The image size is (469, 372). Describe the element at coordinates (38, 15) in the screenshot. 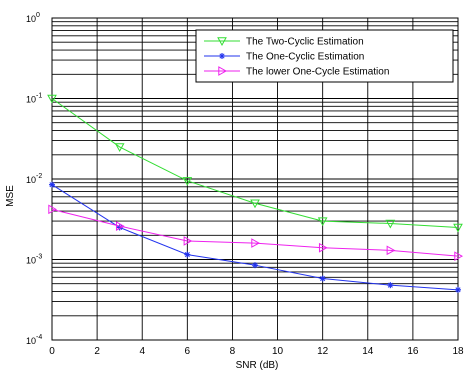

I see `y-tick-exponent: 0` at that location.